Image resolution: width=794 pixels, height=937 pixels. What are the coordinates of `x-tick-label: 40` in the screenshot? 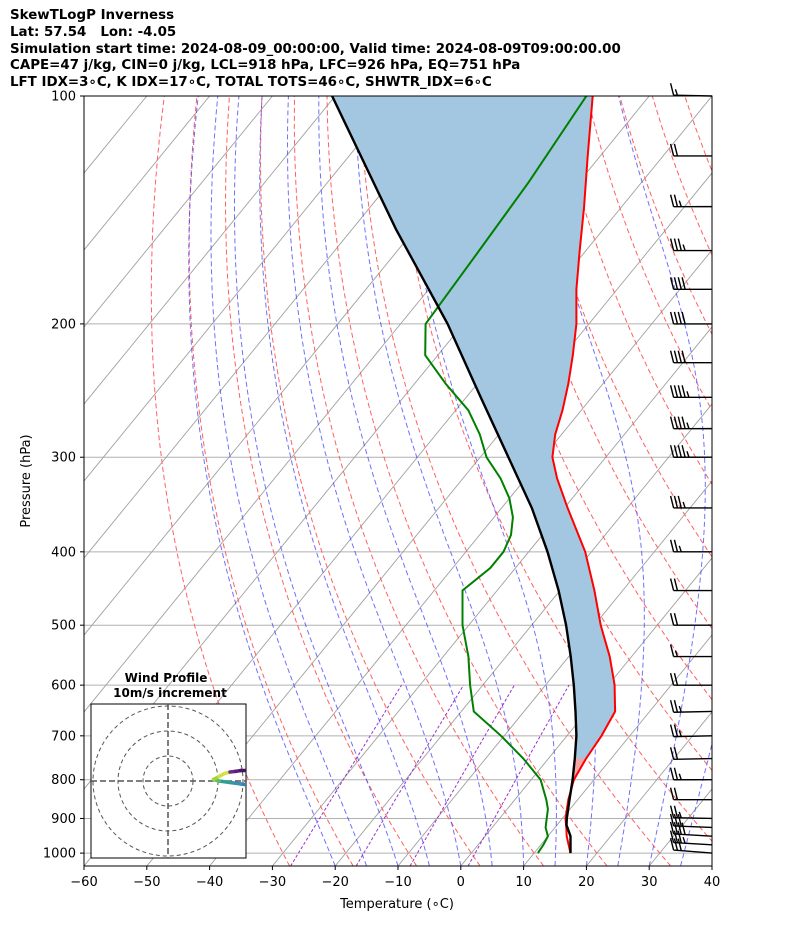 It's located at (712, 882).